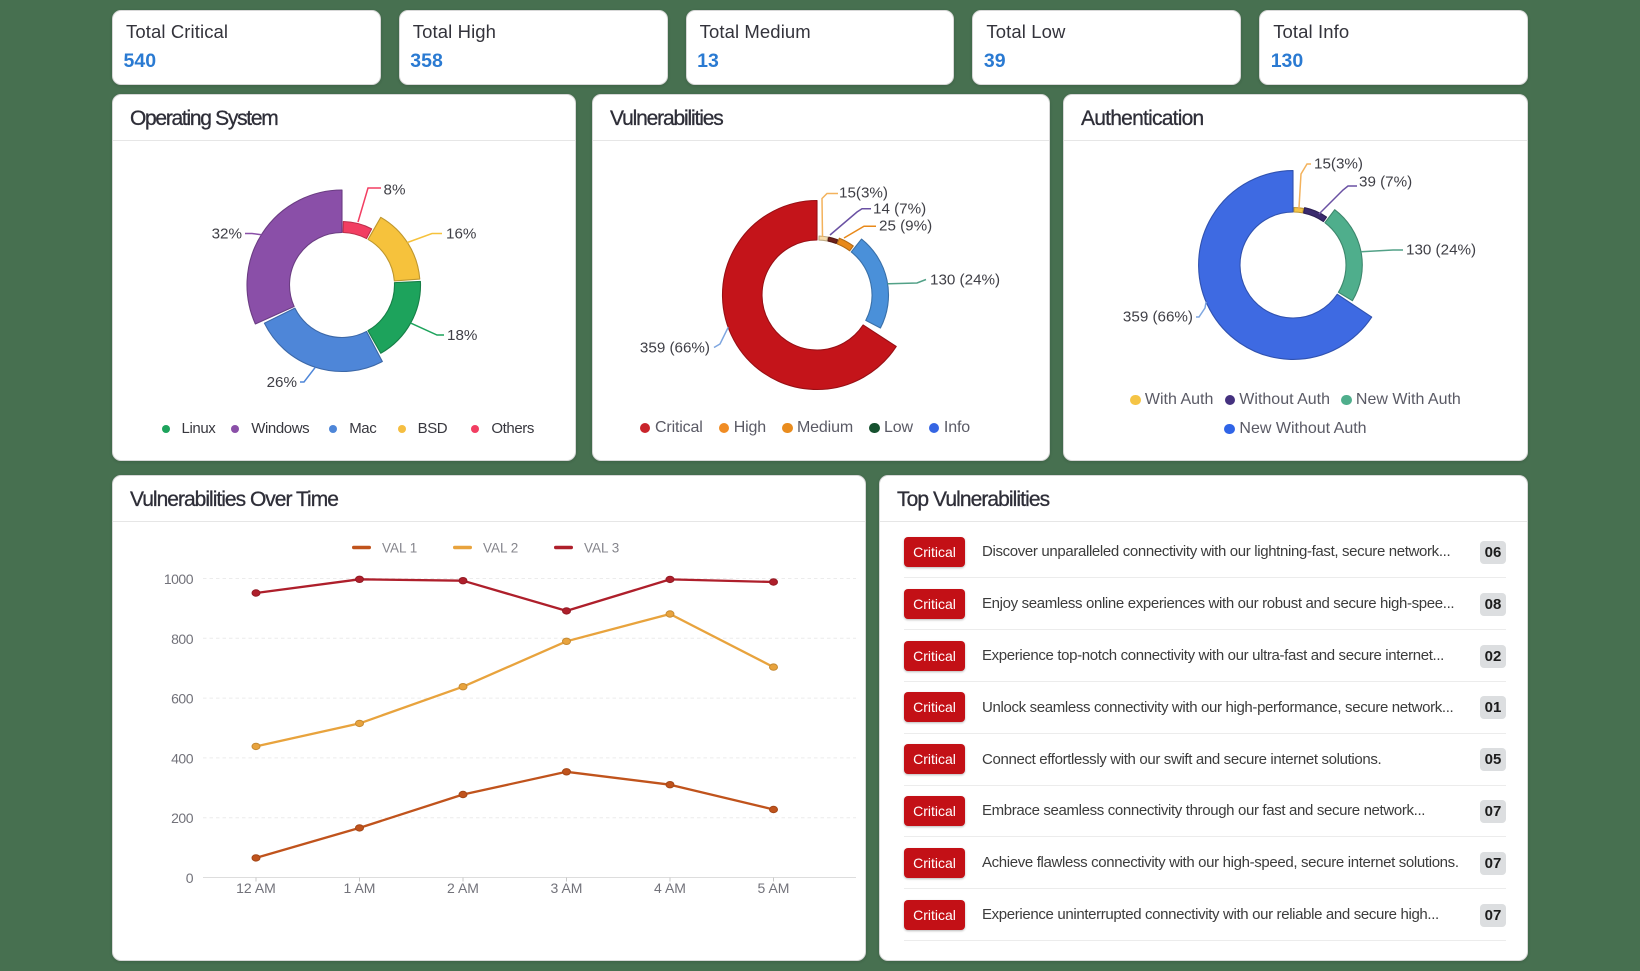 This screenshot has width=1640, height=971. I want to click on svg-text: 3 AM, so click(567, 888).